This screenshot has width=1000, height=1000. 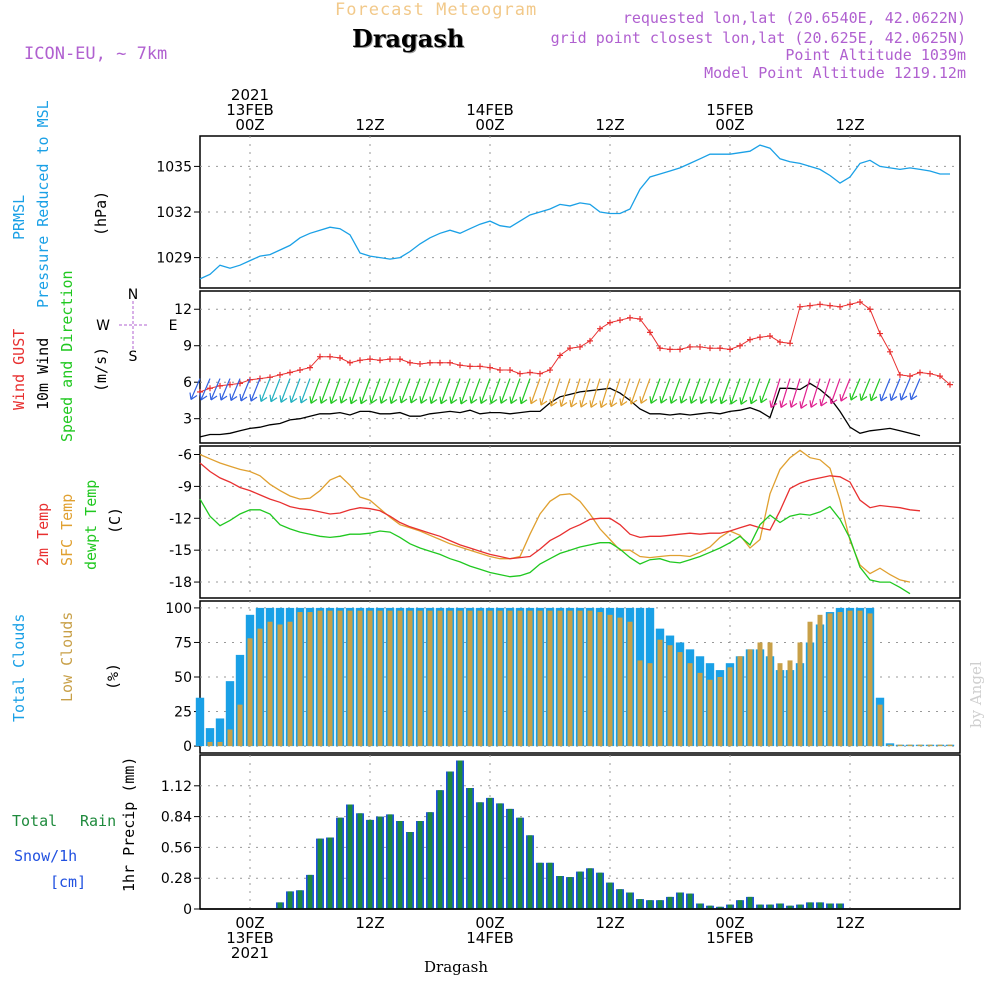 What do you see at coordinates (98, 821) in the screenshot?
I see `precip-rain-label: Rain` at bounding box center [98, 821].